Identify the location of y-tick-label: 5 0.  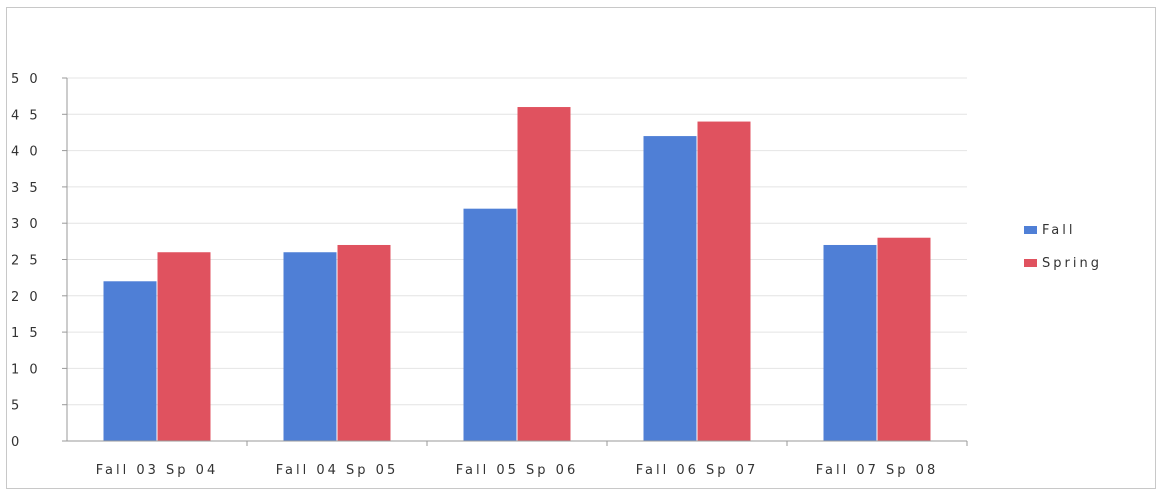
(26, 79).